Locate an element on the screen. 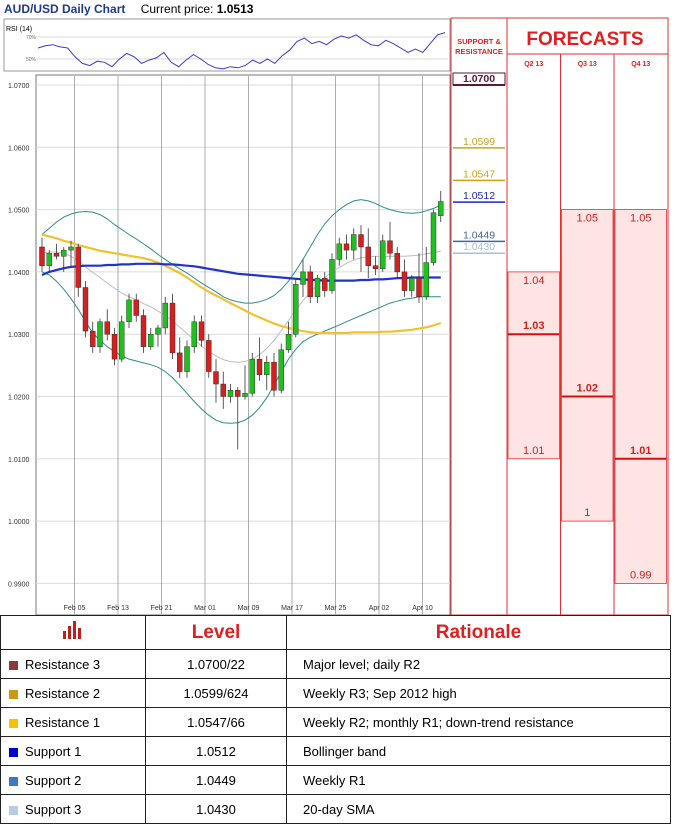  rsi-label: RSI (14) is located at coordinates (19, 29).